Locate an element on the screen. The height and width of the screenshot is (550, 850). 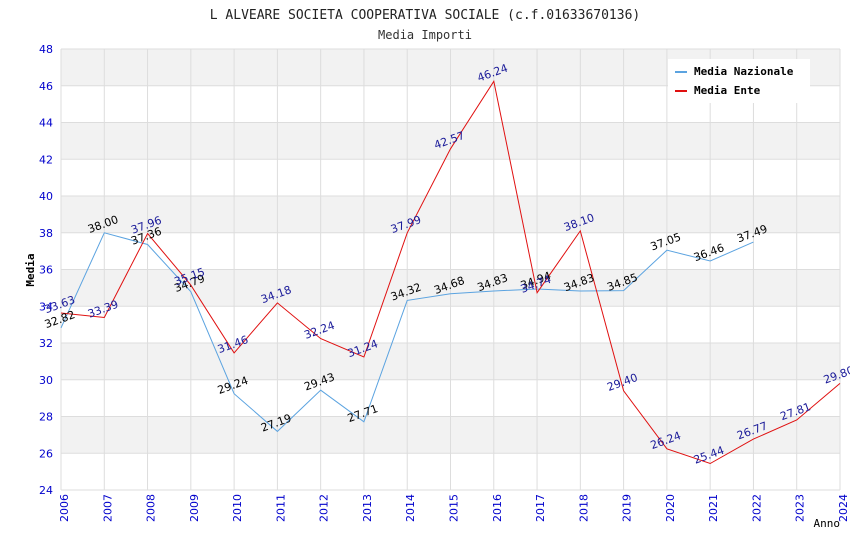
y-tick-label: 48 is located at coordinates (46, 49).